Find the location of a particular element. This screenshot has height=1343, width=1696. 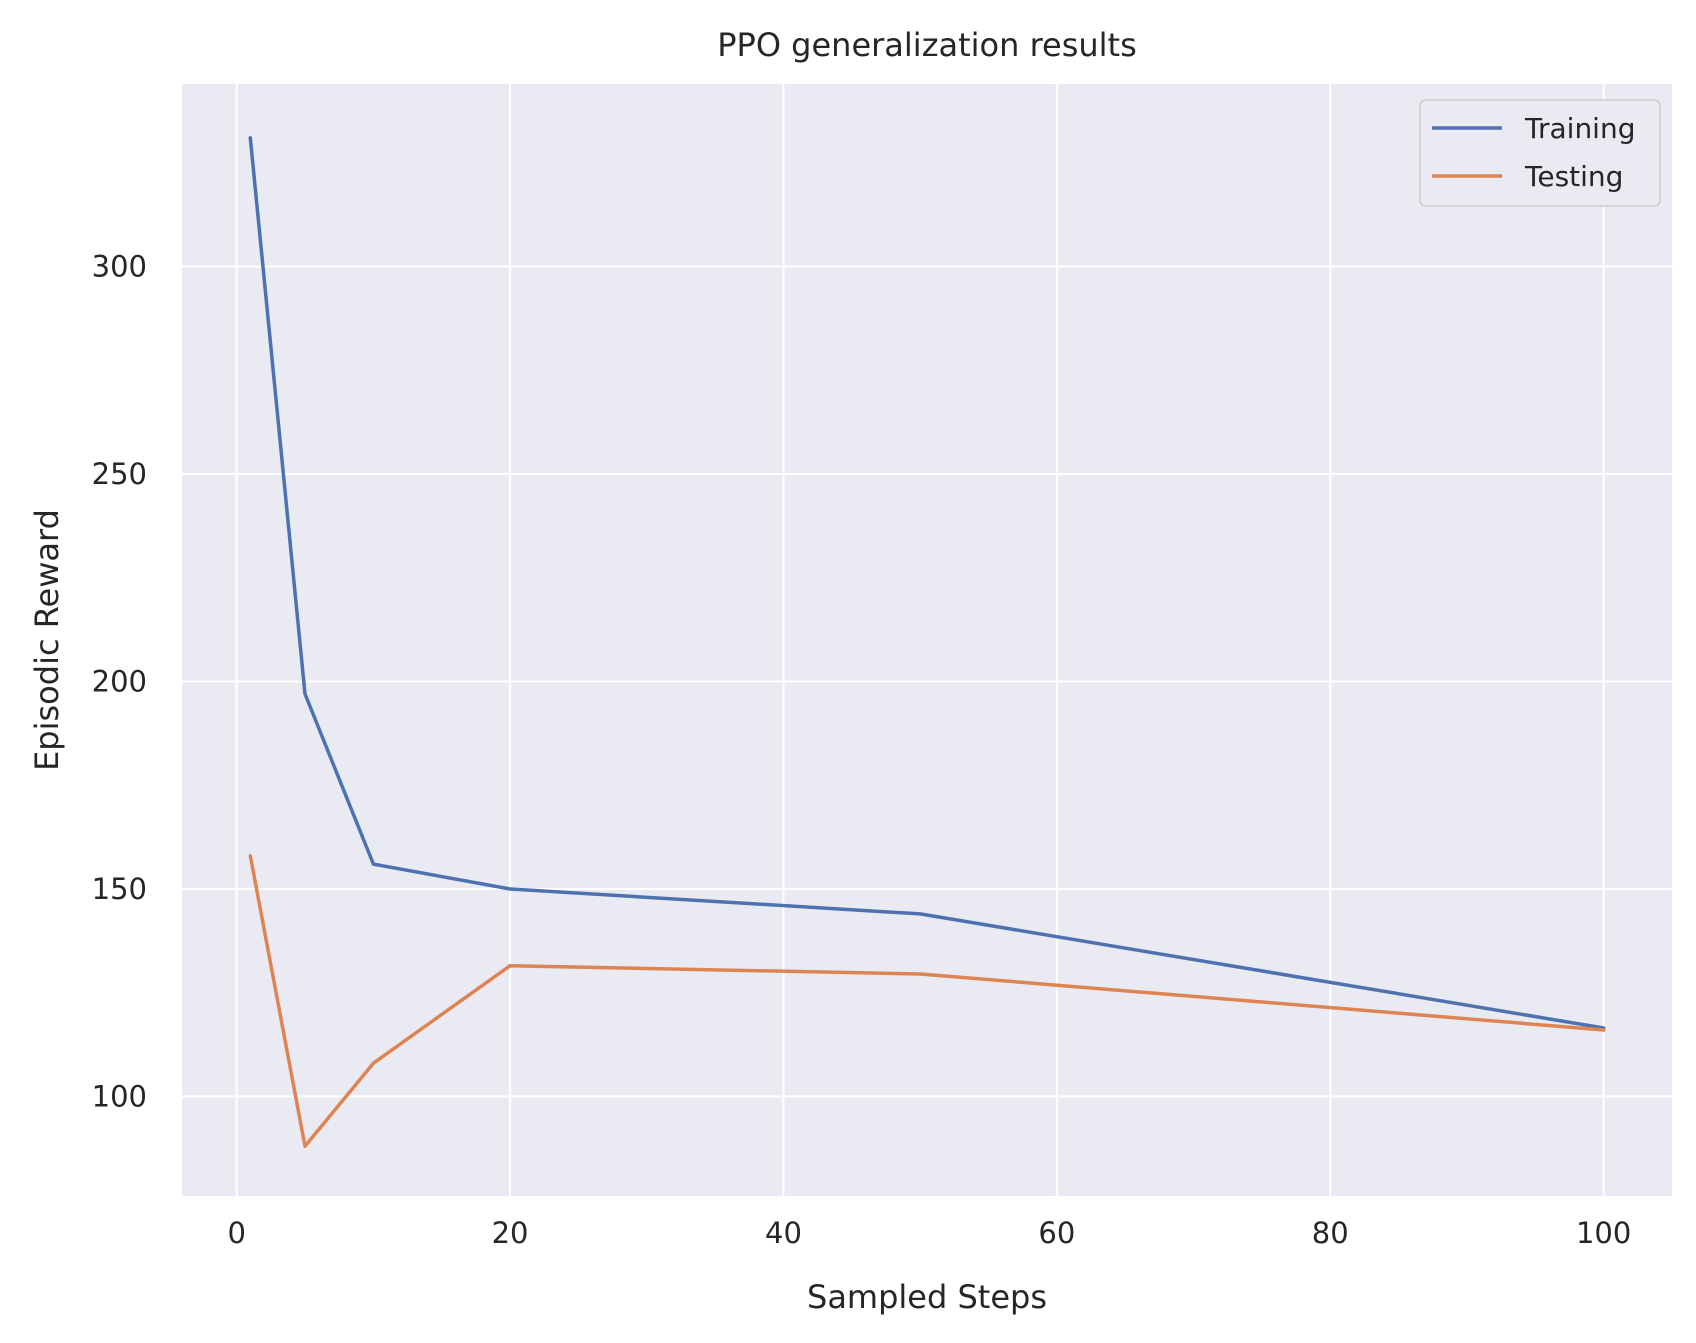

legend-label-training: Training is located at coordinates (1579, 128).